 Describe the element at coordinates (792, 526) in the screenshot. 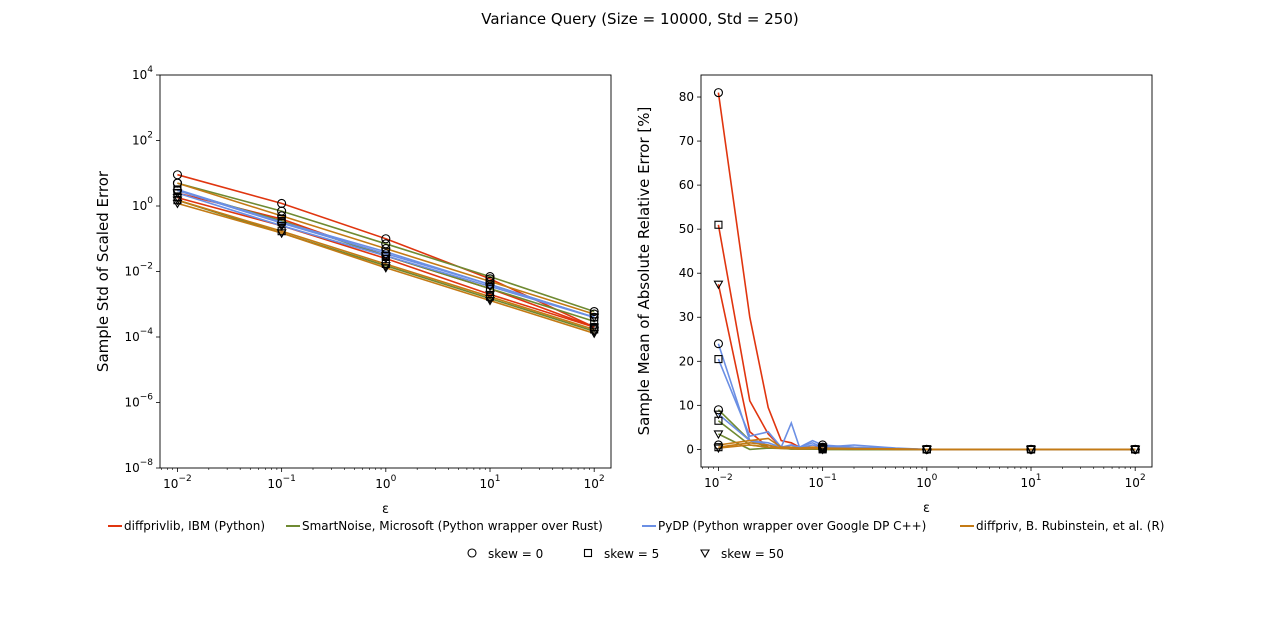

I see `legend-label-pydp: PyDP (Python wrapper over Google DP C++)` at that location.